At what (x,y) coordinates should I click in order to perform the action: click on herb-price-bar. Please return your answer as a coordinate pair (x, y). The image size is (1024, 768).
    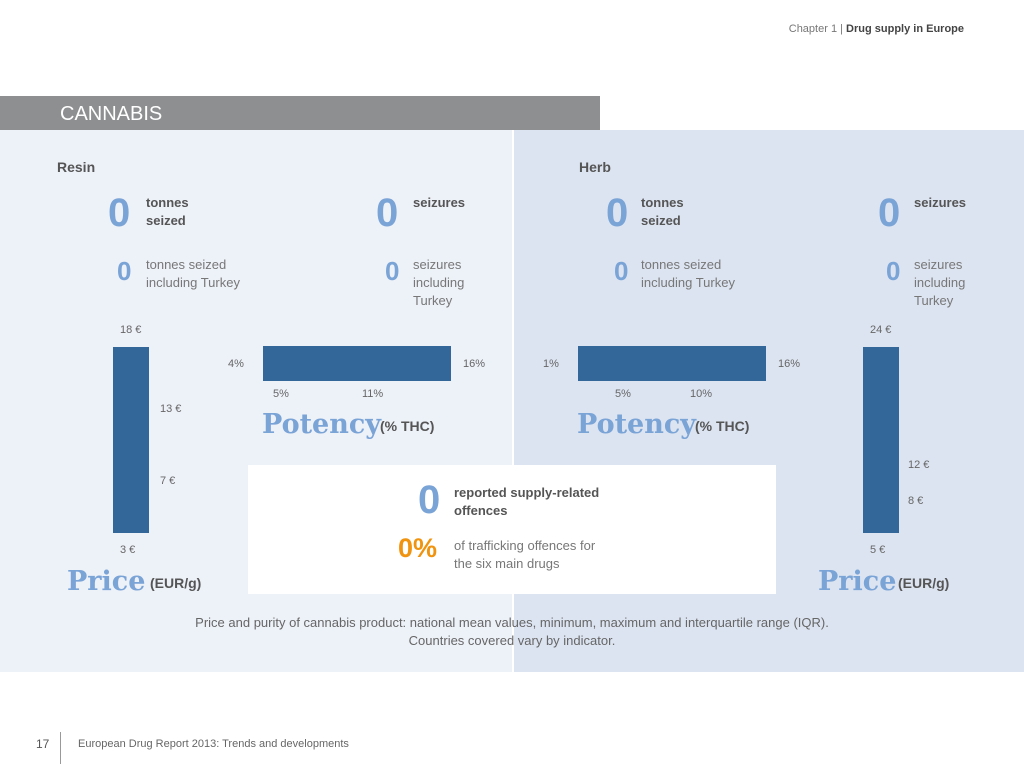
    Looking at the image, I should click on (881, 440).